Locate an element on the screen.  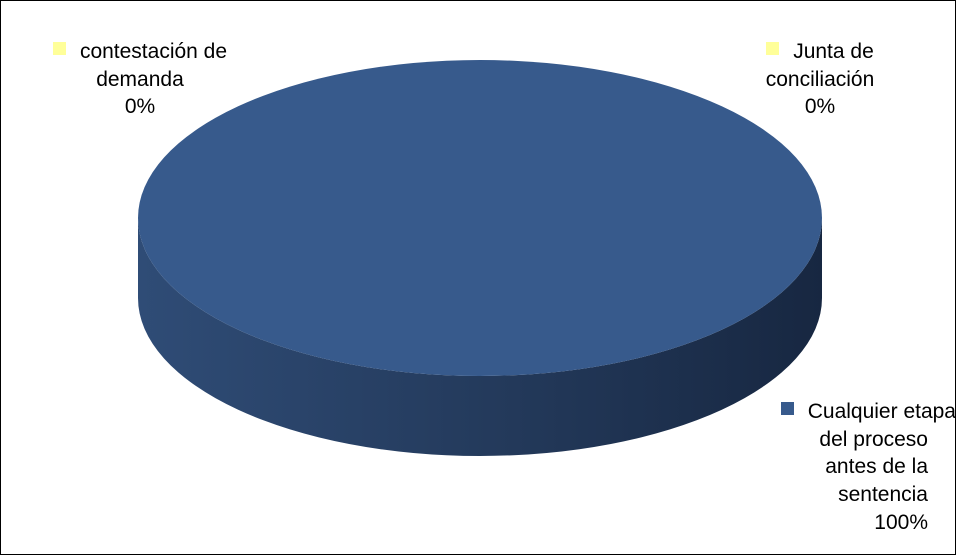
data-label-junta: Junta de conciliación 0% is located at coordinates (820, 79).